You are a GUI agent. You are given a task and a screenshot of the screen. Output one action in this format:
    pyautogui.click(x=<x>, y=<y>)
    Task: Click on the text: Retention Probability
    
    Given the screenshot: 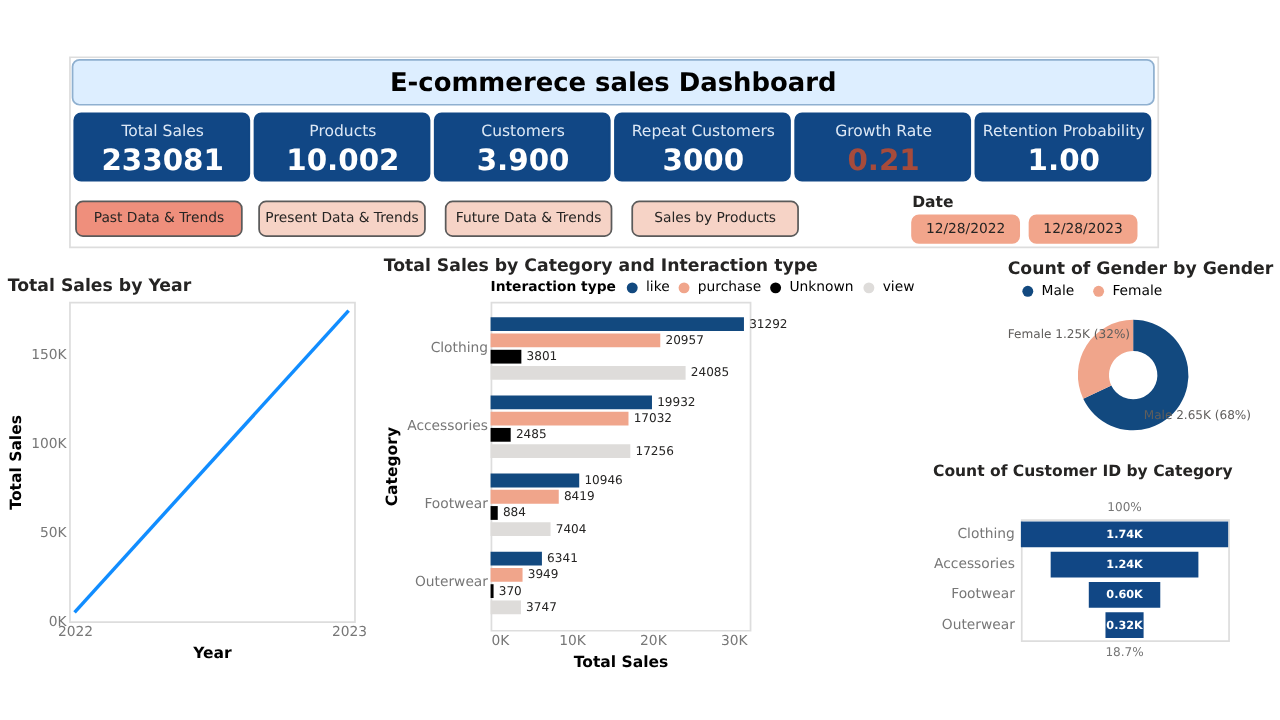 What is the action you would take?
    pyautogui.click(x=1064, y=130)
    